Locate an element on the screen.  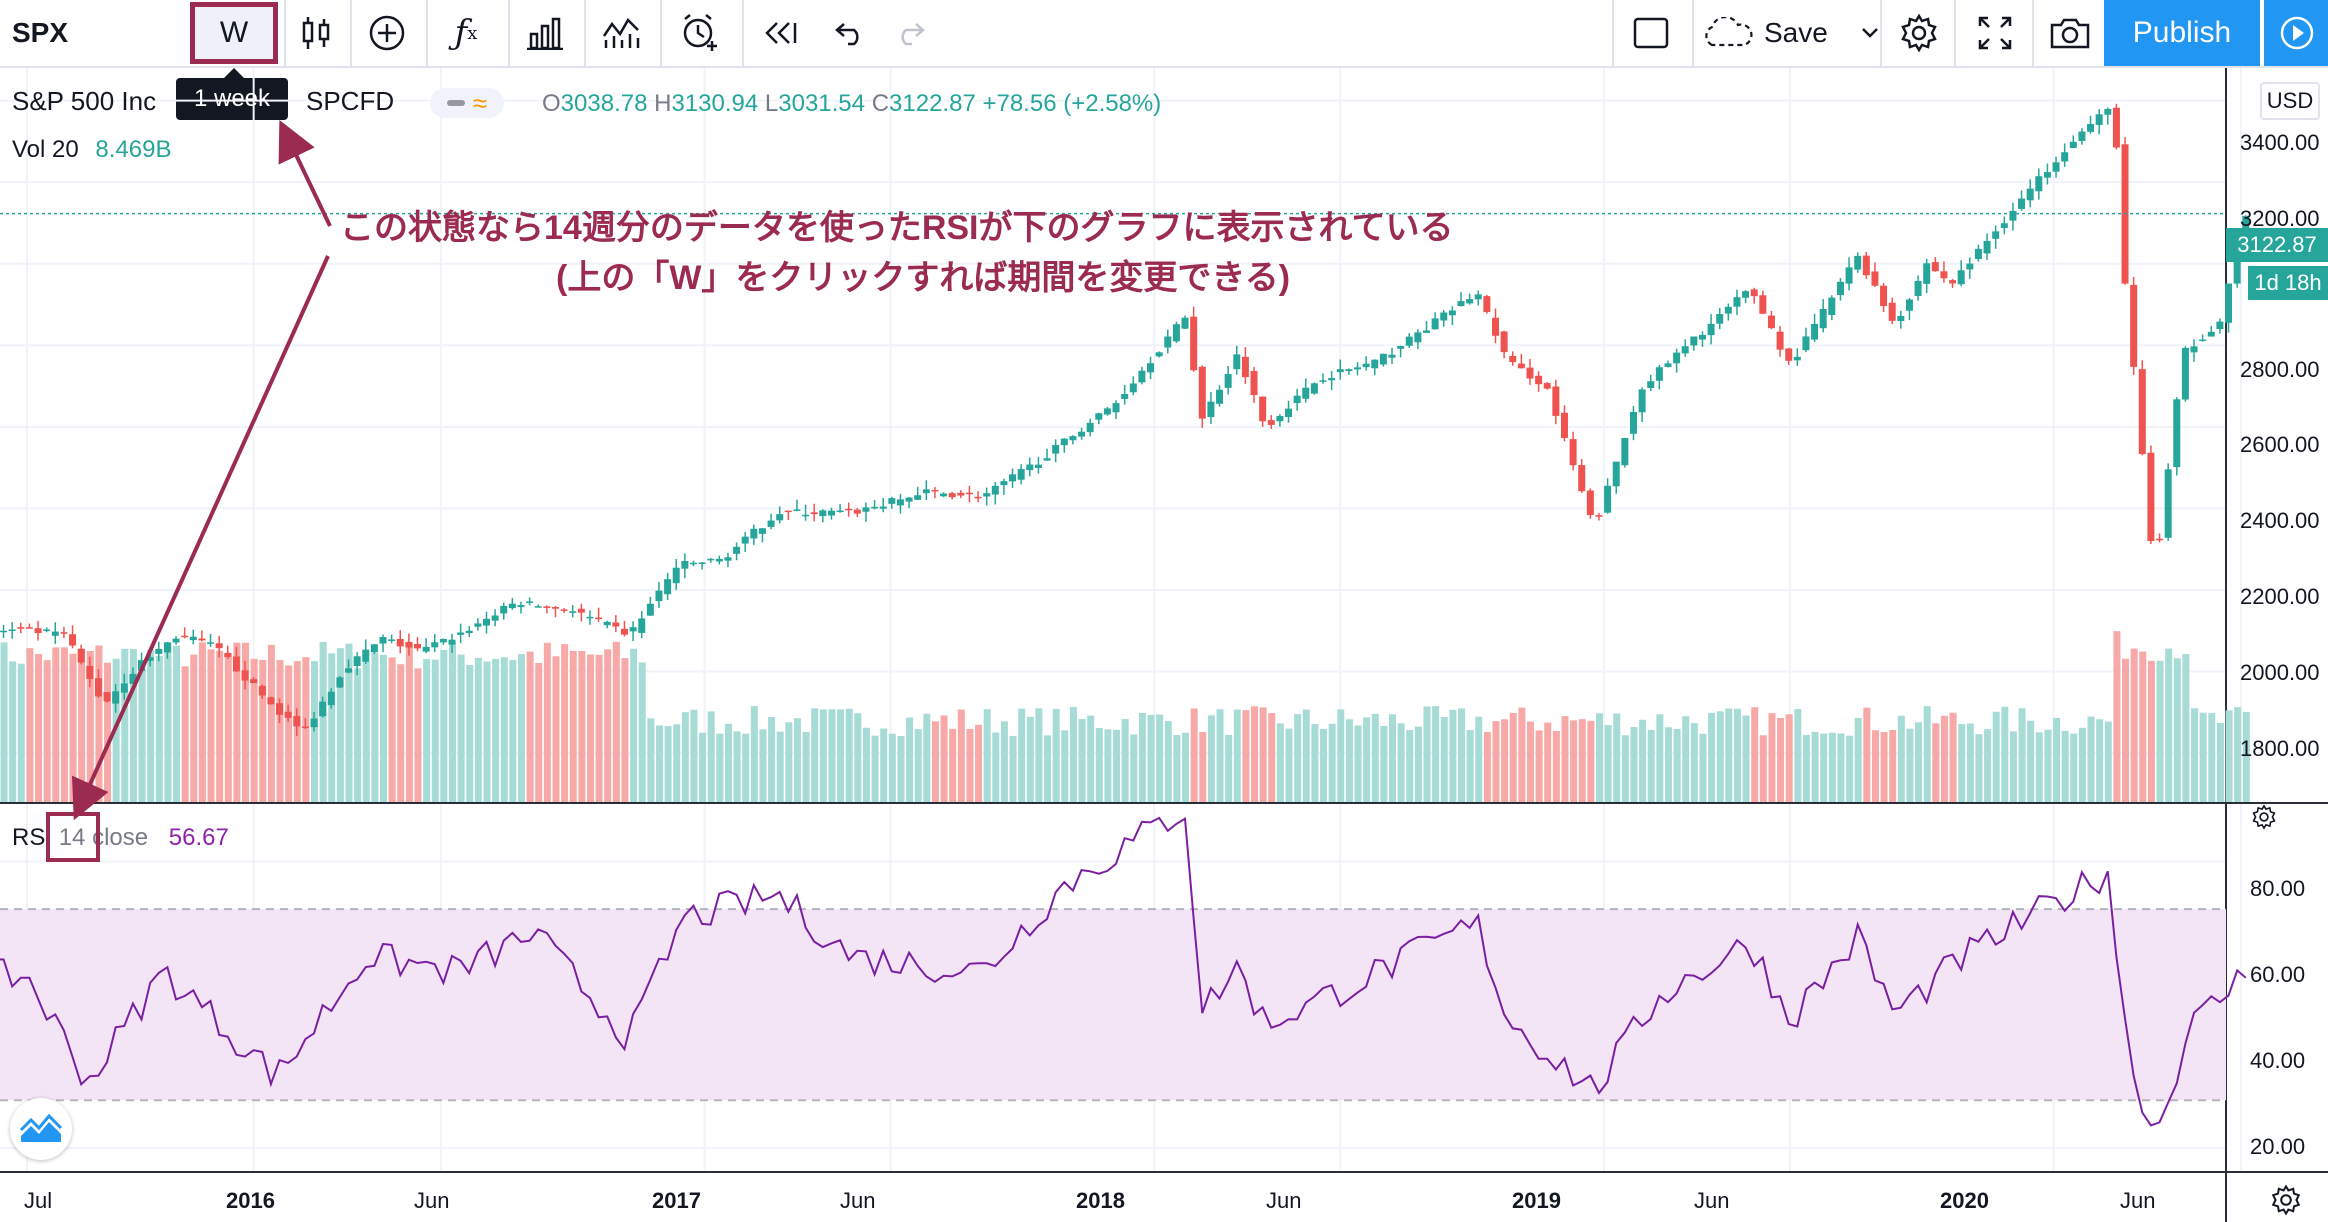
interval-tooltip: 1 week is located at coordinates (232, 94).